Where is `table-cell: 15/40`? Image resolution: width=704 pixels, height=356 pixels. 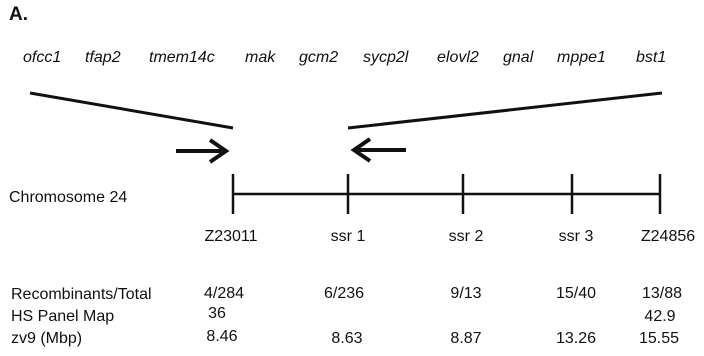
table-cell: 15/40 is located at coordinates (576, 293).